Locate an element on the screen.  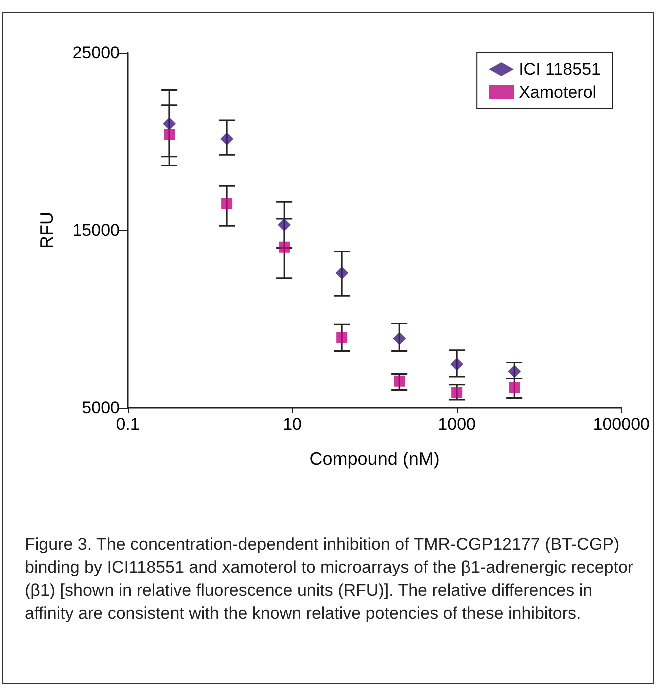
legend-label: ICI 118551 is located at coordinates (560, 69).